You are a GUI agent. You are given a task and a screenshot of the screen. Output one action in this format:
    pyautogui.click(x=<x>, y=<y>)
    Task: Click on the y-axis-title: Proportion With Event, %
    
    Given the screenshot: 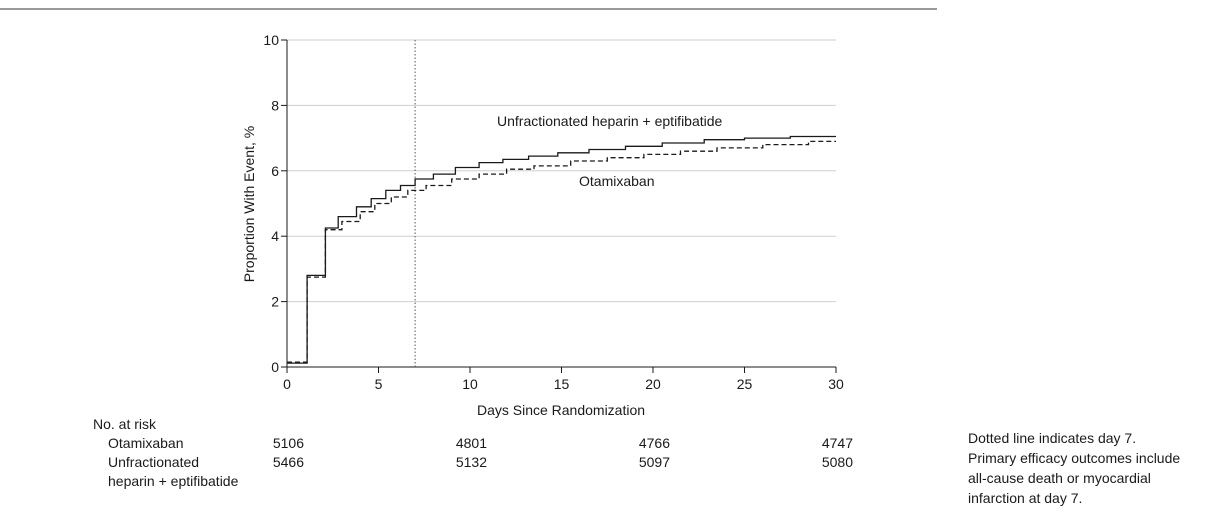 What is the action you would take?
    pyautogui.click(x=249, y=204)
    